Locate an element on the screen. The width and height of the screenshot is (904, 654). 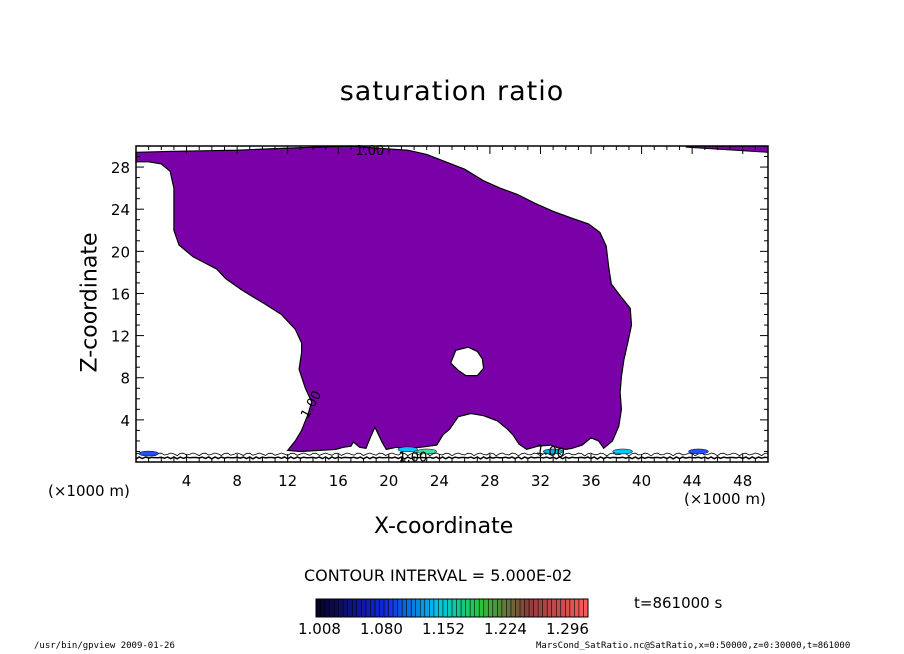
y-tick-label: 4 is located at coordinates (125, 421).